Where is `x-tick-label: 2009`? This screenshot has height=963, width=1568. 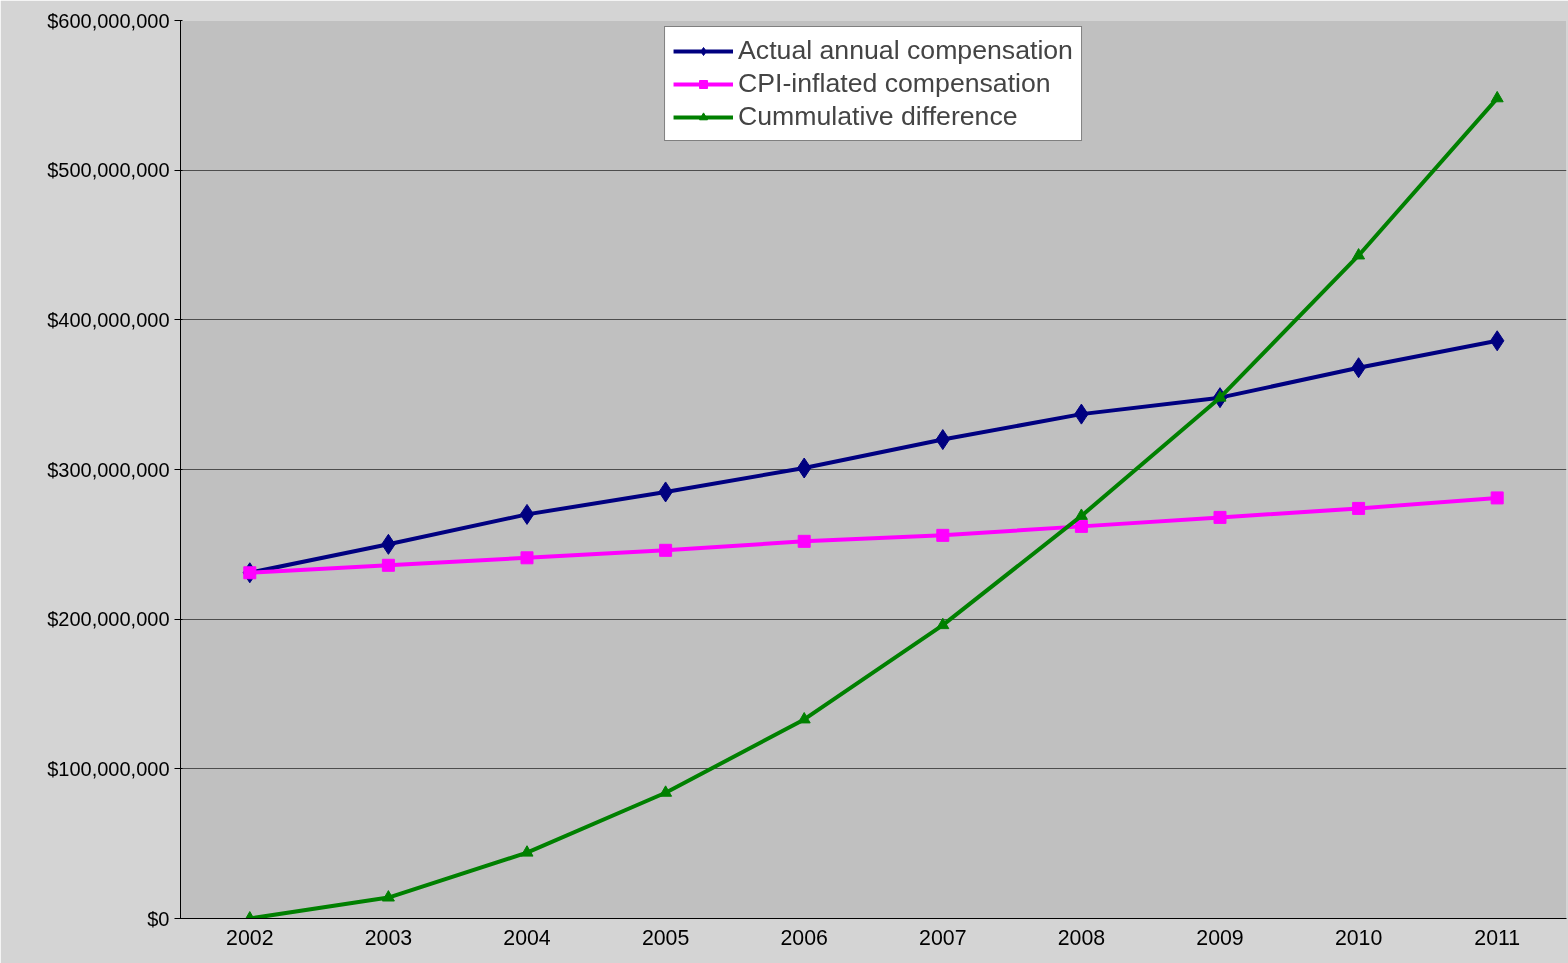
x-tick-label: 2009 is located at coordinates (1220, 937).